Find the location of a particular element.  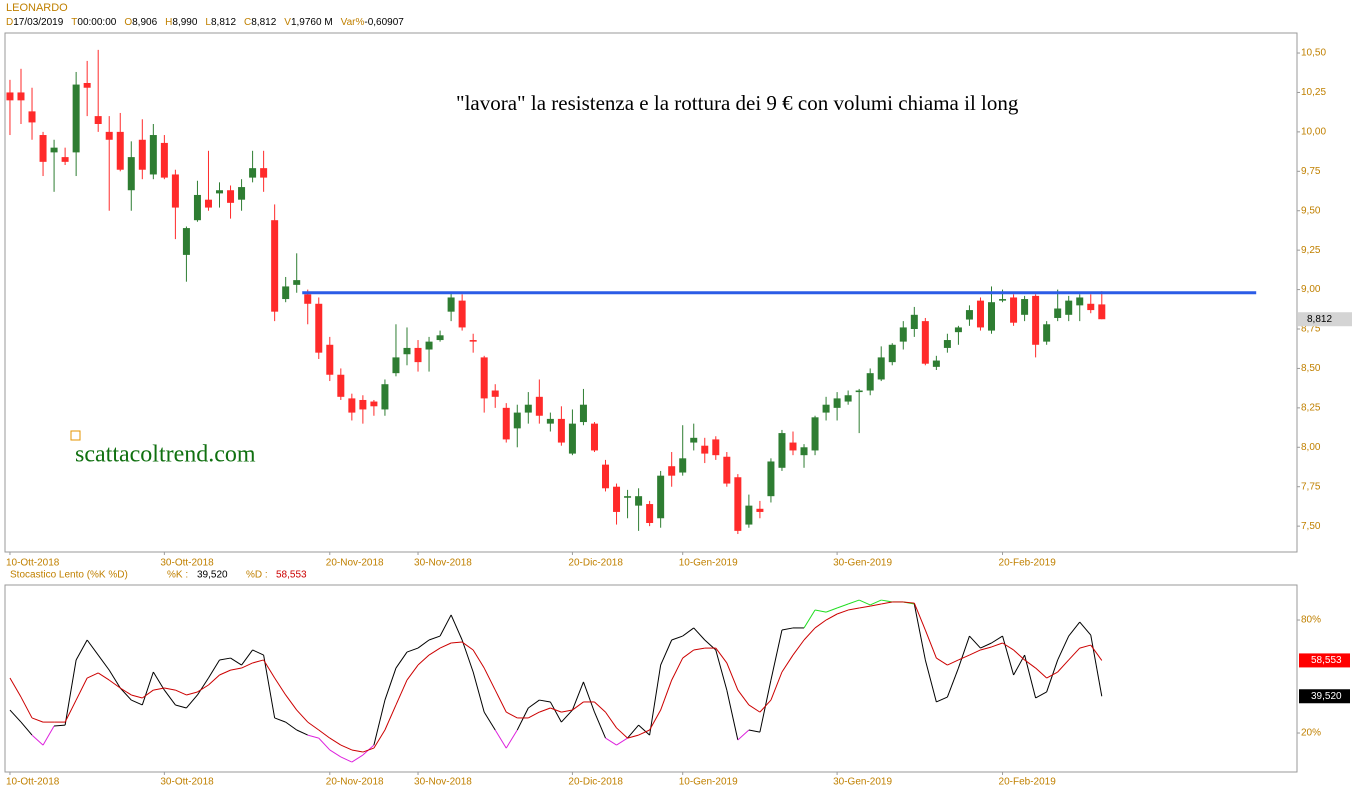

field-value: 1,9760 M is located at coordinates (312, 22).